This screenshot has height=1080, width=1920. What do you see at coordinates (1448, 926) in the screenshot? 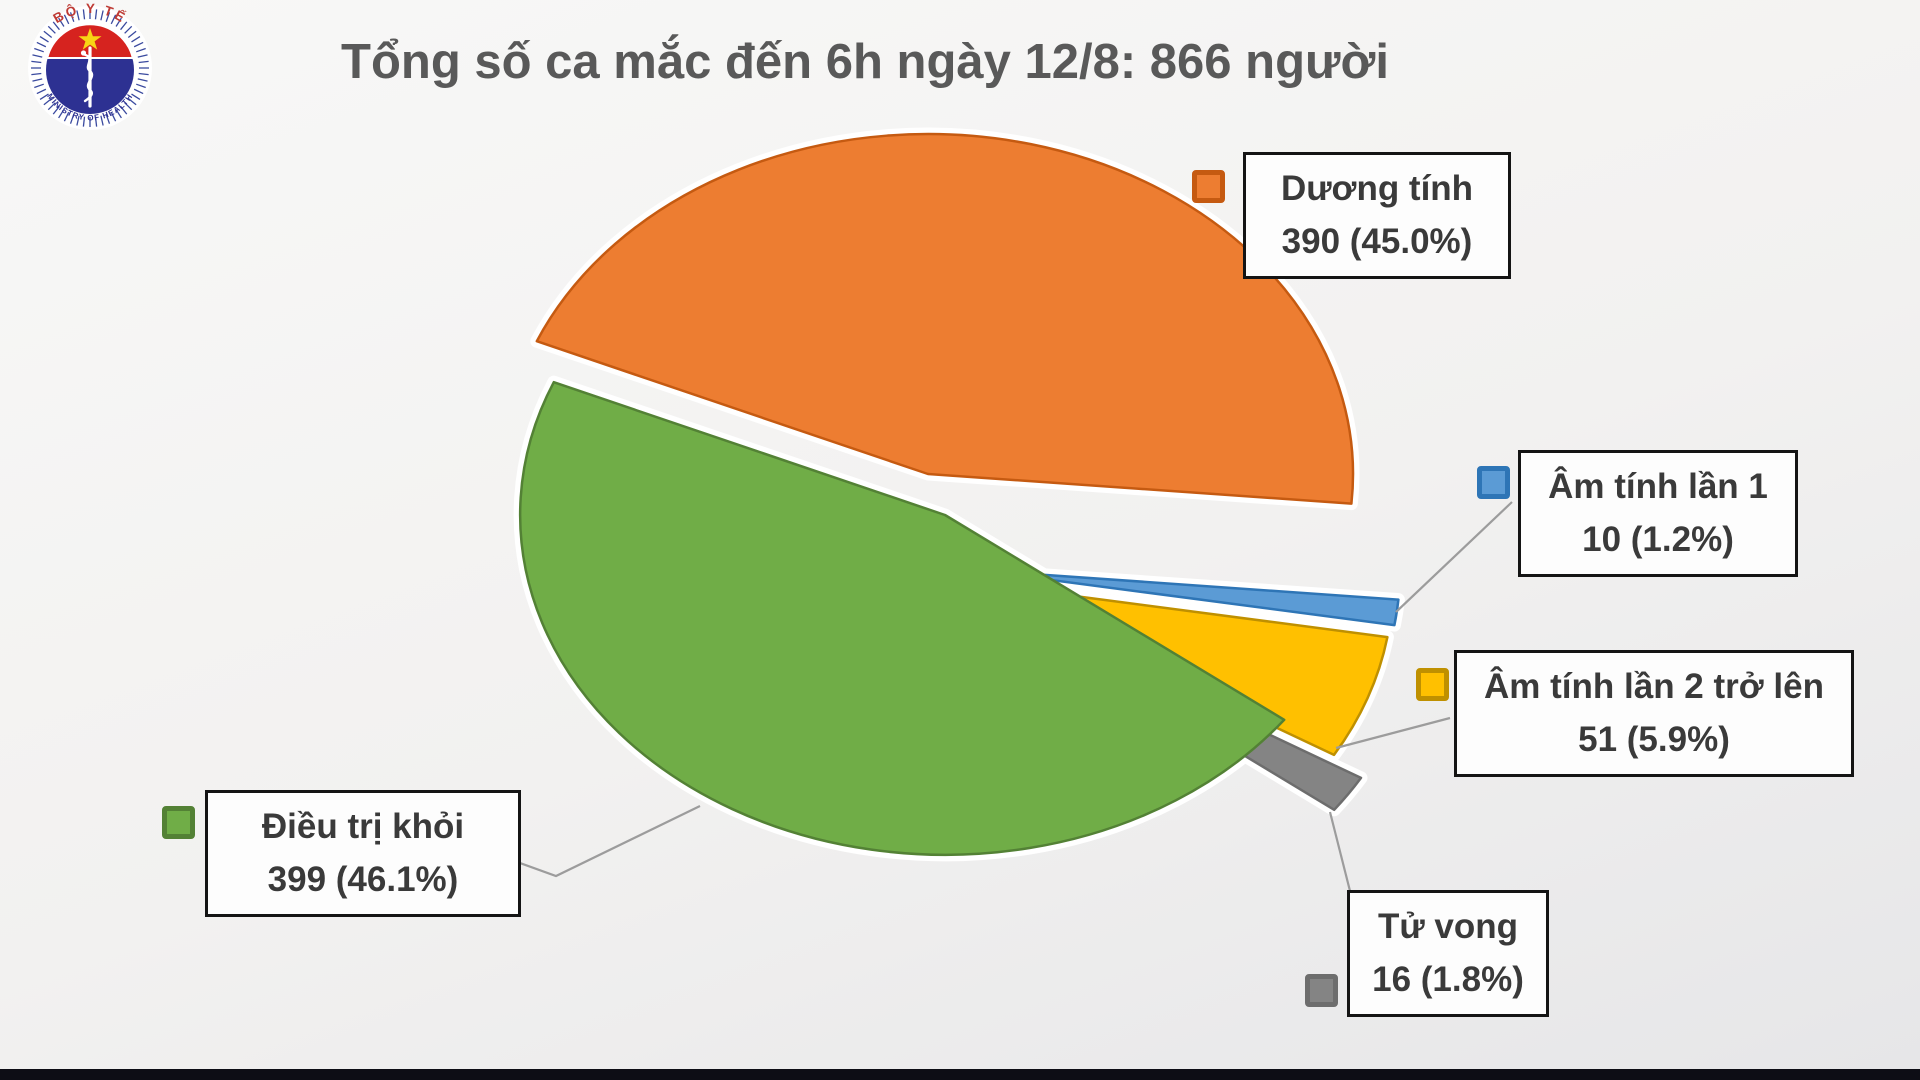
I see `slice-label: Tử vong` at bounding box center [1448, 926].